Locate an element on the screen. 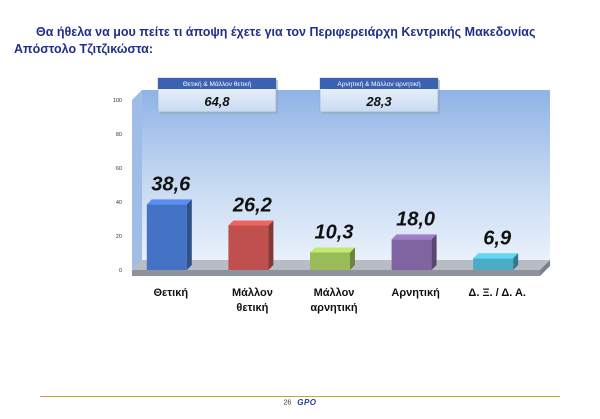 This screenshot has height=419, width=600. y-tick-label: 20 is located at coordinates (119, 237).